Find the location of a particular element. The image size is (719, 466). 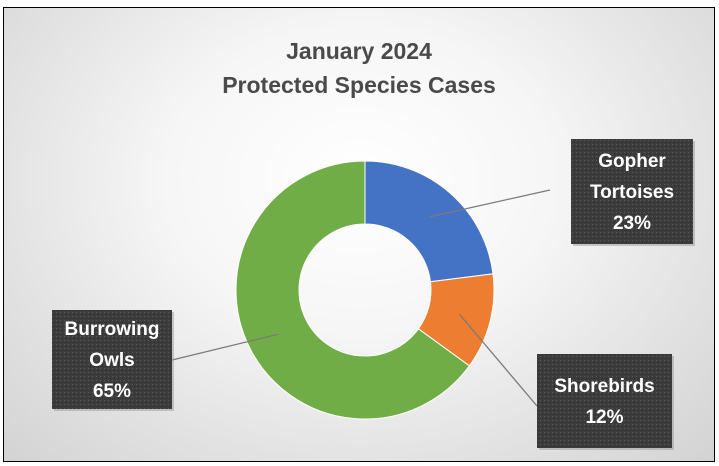

leader-line-burrowing-owls is located at coordinates (225, 347).